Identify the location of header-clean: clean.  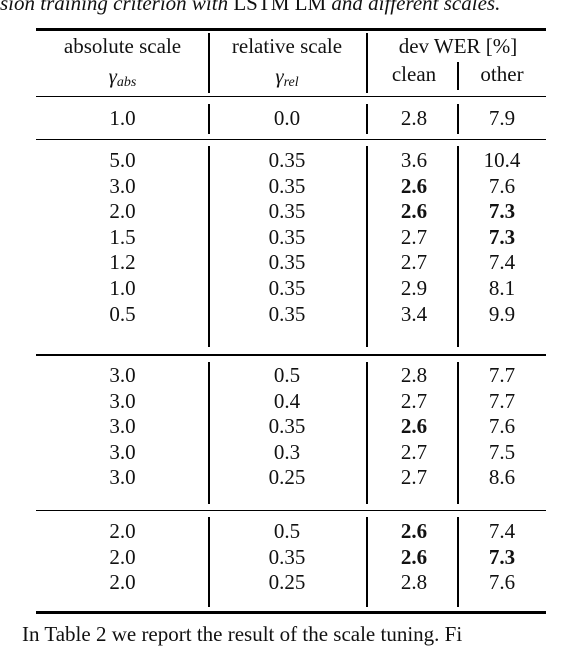
(414, 74).